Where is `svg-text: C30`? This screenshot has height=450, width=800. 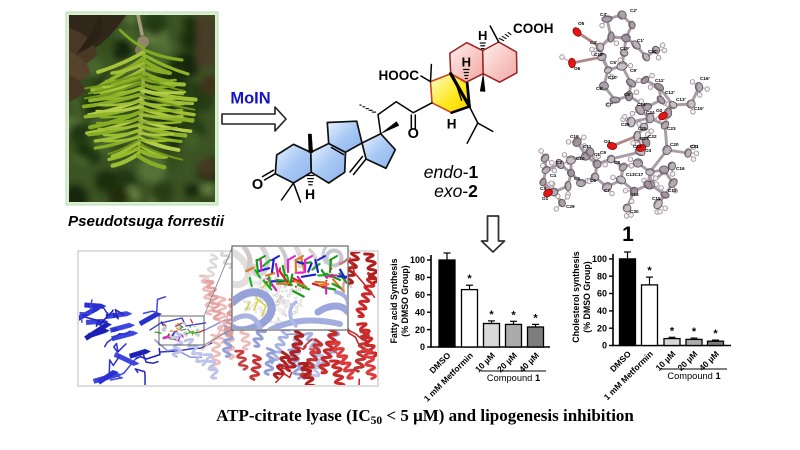
svg-text: C30 is located at coordinates (634, 211).